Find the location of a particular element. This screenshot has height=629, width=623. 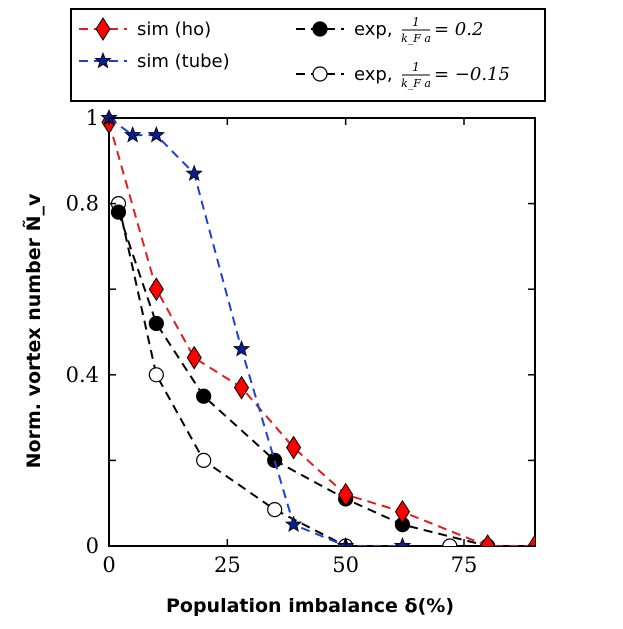

y-tick-label: 0 is located at coordinates (92, 546).